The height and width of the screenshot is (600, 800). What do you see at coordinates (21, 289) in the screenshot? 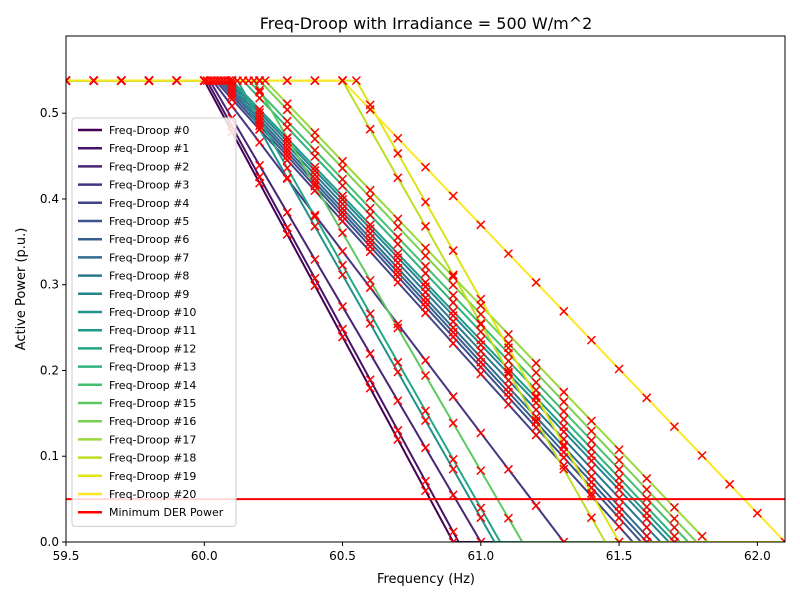
I see `y-axis-label: Active Power (p.u.)` at bounding box center [21, 289].